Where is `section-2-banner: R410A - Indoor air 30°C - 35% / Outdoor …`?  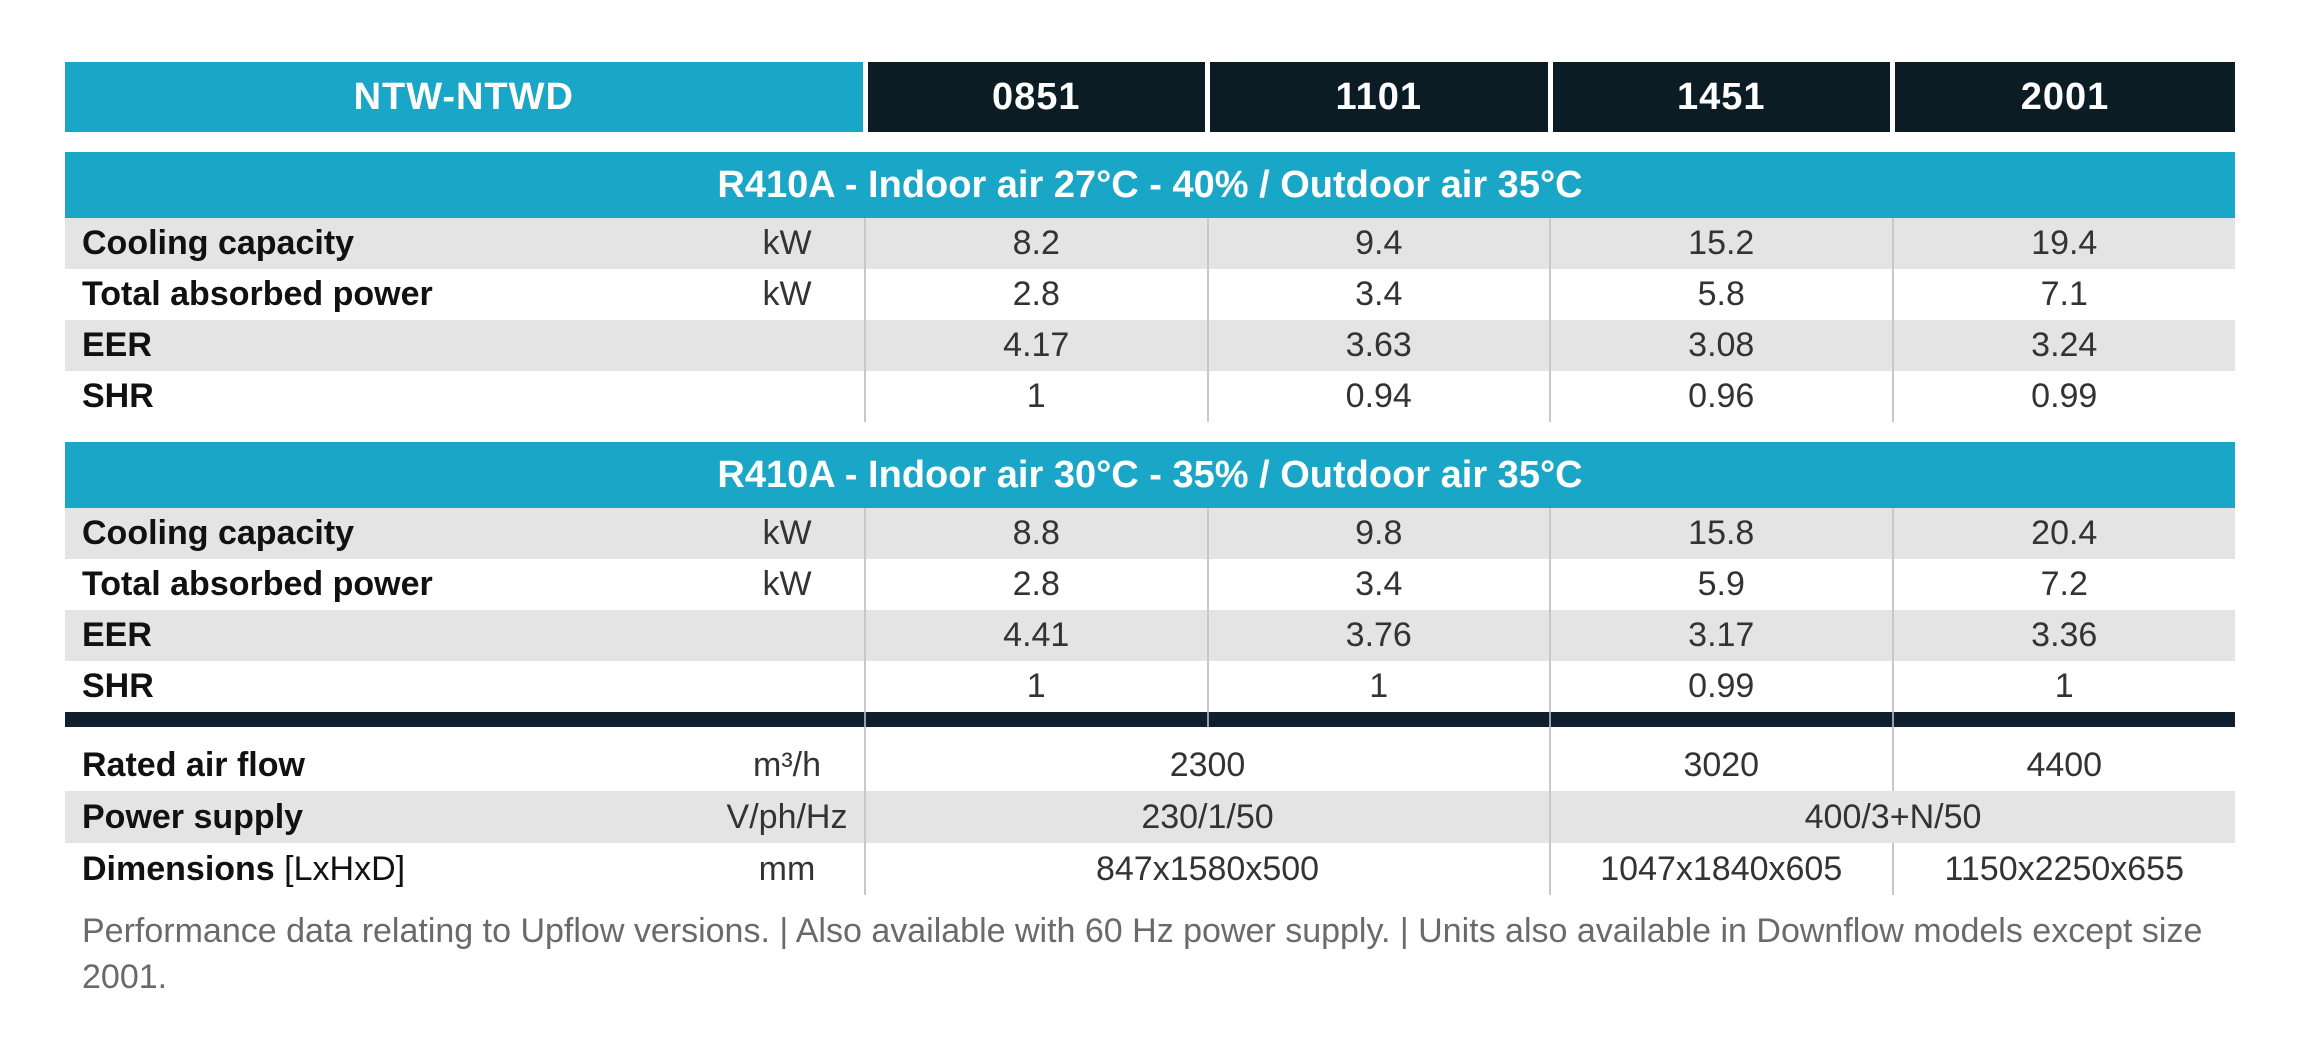 section-2-banner: R410A - Indoor air 30°C - 35% / Outdoor … is located at coordinates (1150, 475).